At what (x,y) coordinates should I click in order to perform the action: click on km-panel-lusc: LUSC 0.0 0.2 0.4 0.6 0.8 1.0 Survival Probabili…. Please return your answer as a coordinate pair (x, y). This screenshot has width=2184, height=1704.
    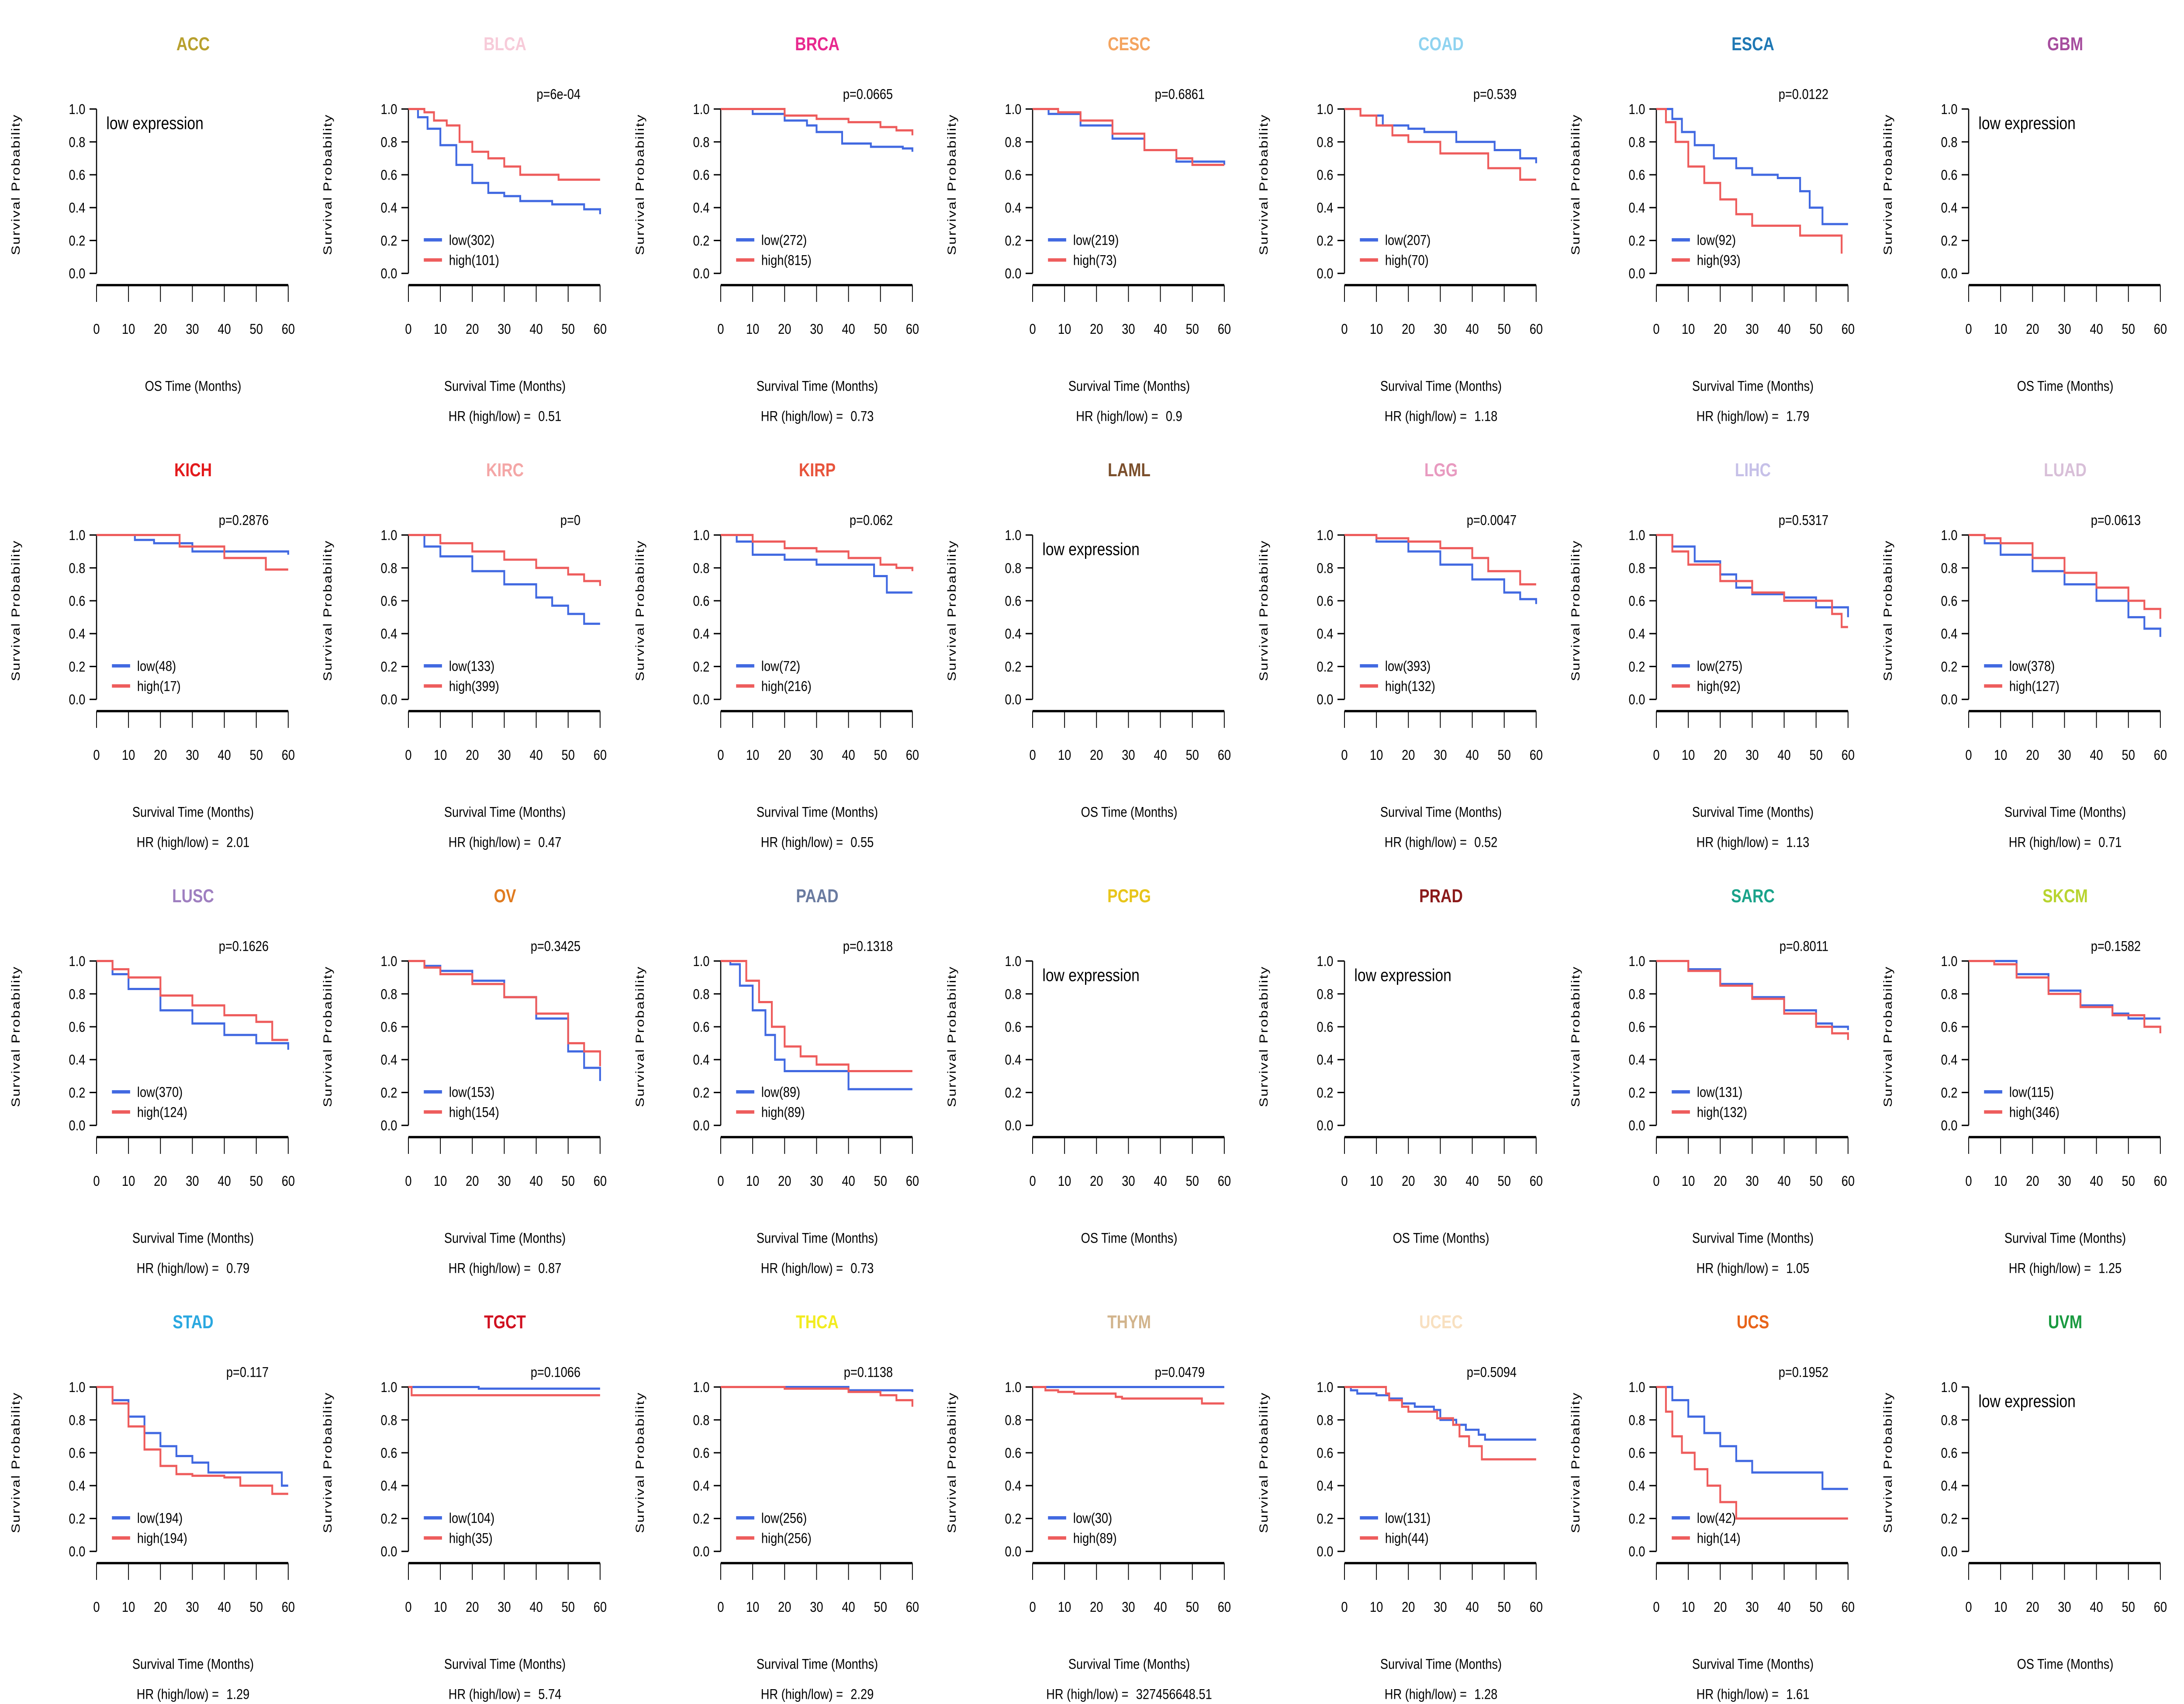
    Looking at the image, I should click on (156, 1065).